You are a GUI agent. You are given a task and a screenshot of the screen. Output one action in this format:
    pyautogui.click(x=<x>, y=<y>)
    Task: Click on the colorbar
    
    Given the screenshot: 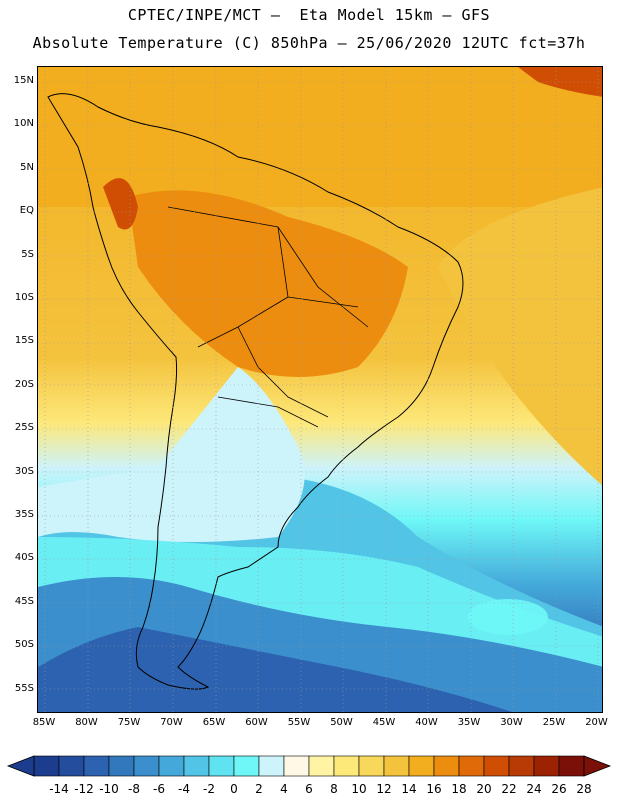 What is the action you would take?
    pyautogui.click(x=309, y=766)
    